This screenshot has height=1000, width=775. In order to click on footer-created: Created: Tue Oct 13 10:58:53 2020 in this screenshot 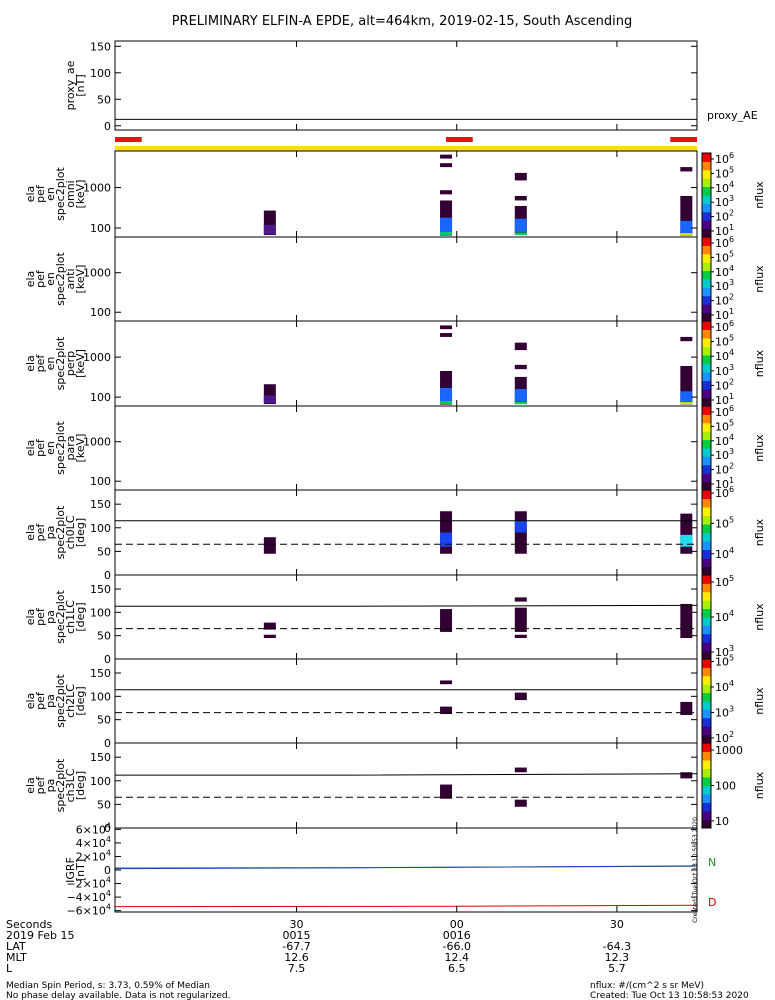, I will do `click(669, 995)`.